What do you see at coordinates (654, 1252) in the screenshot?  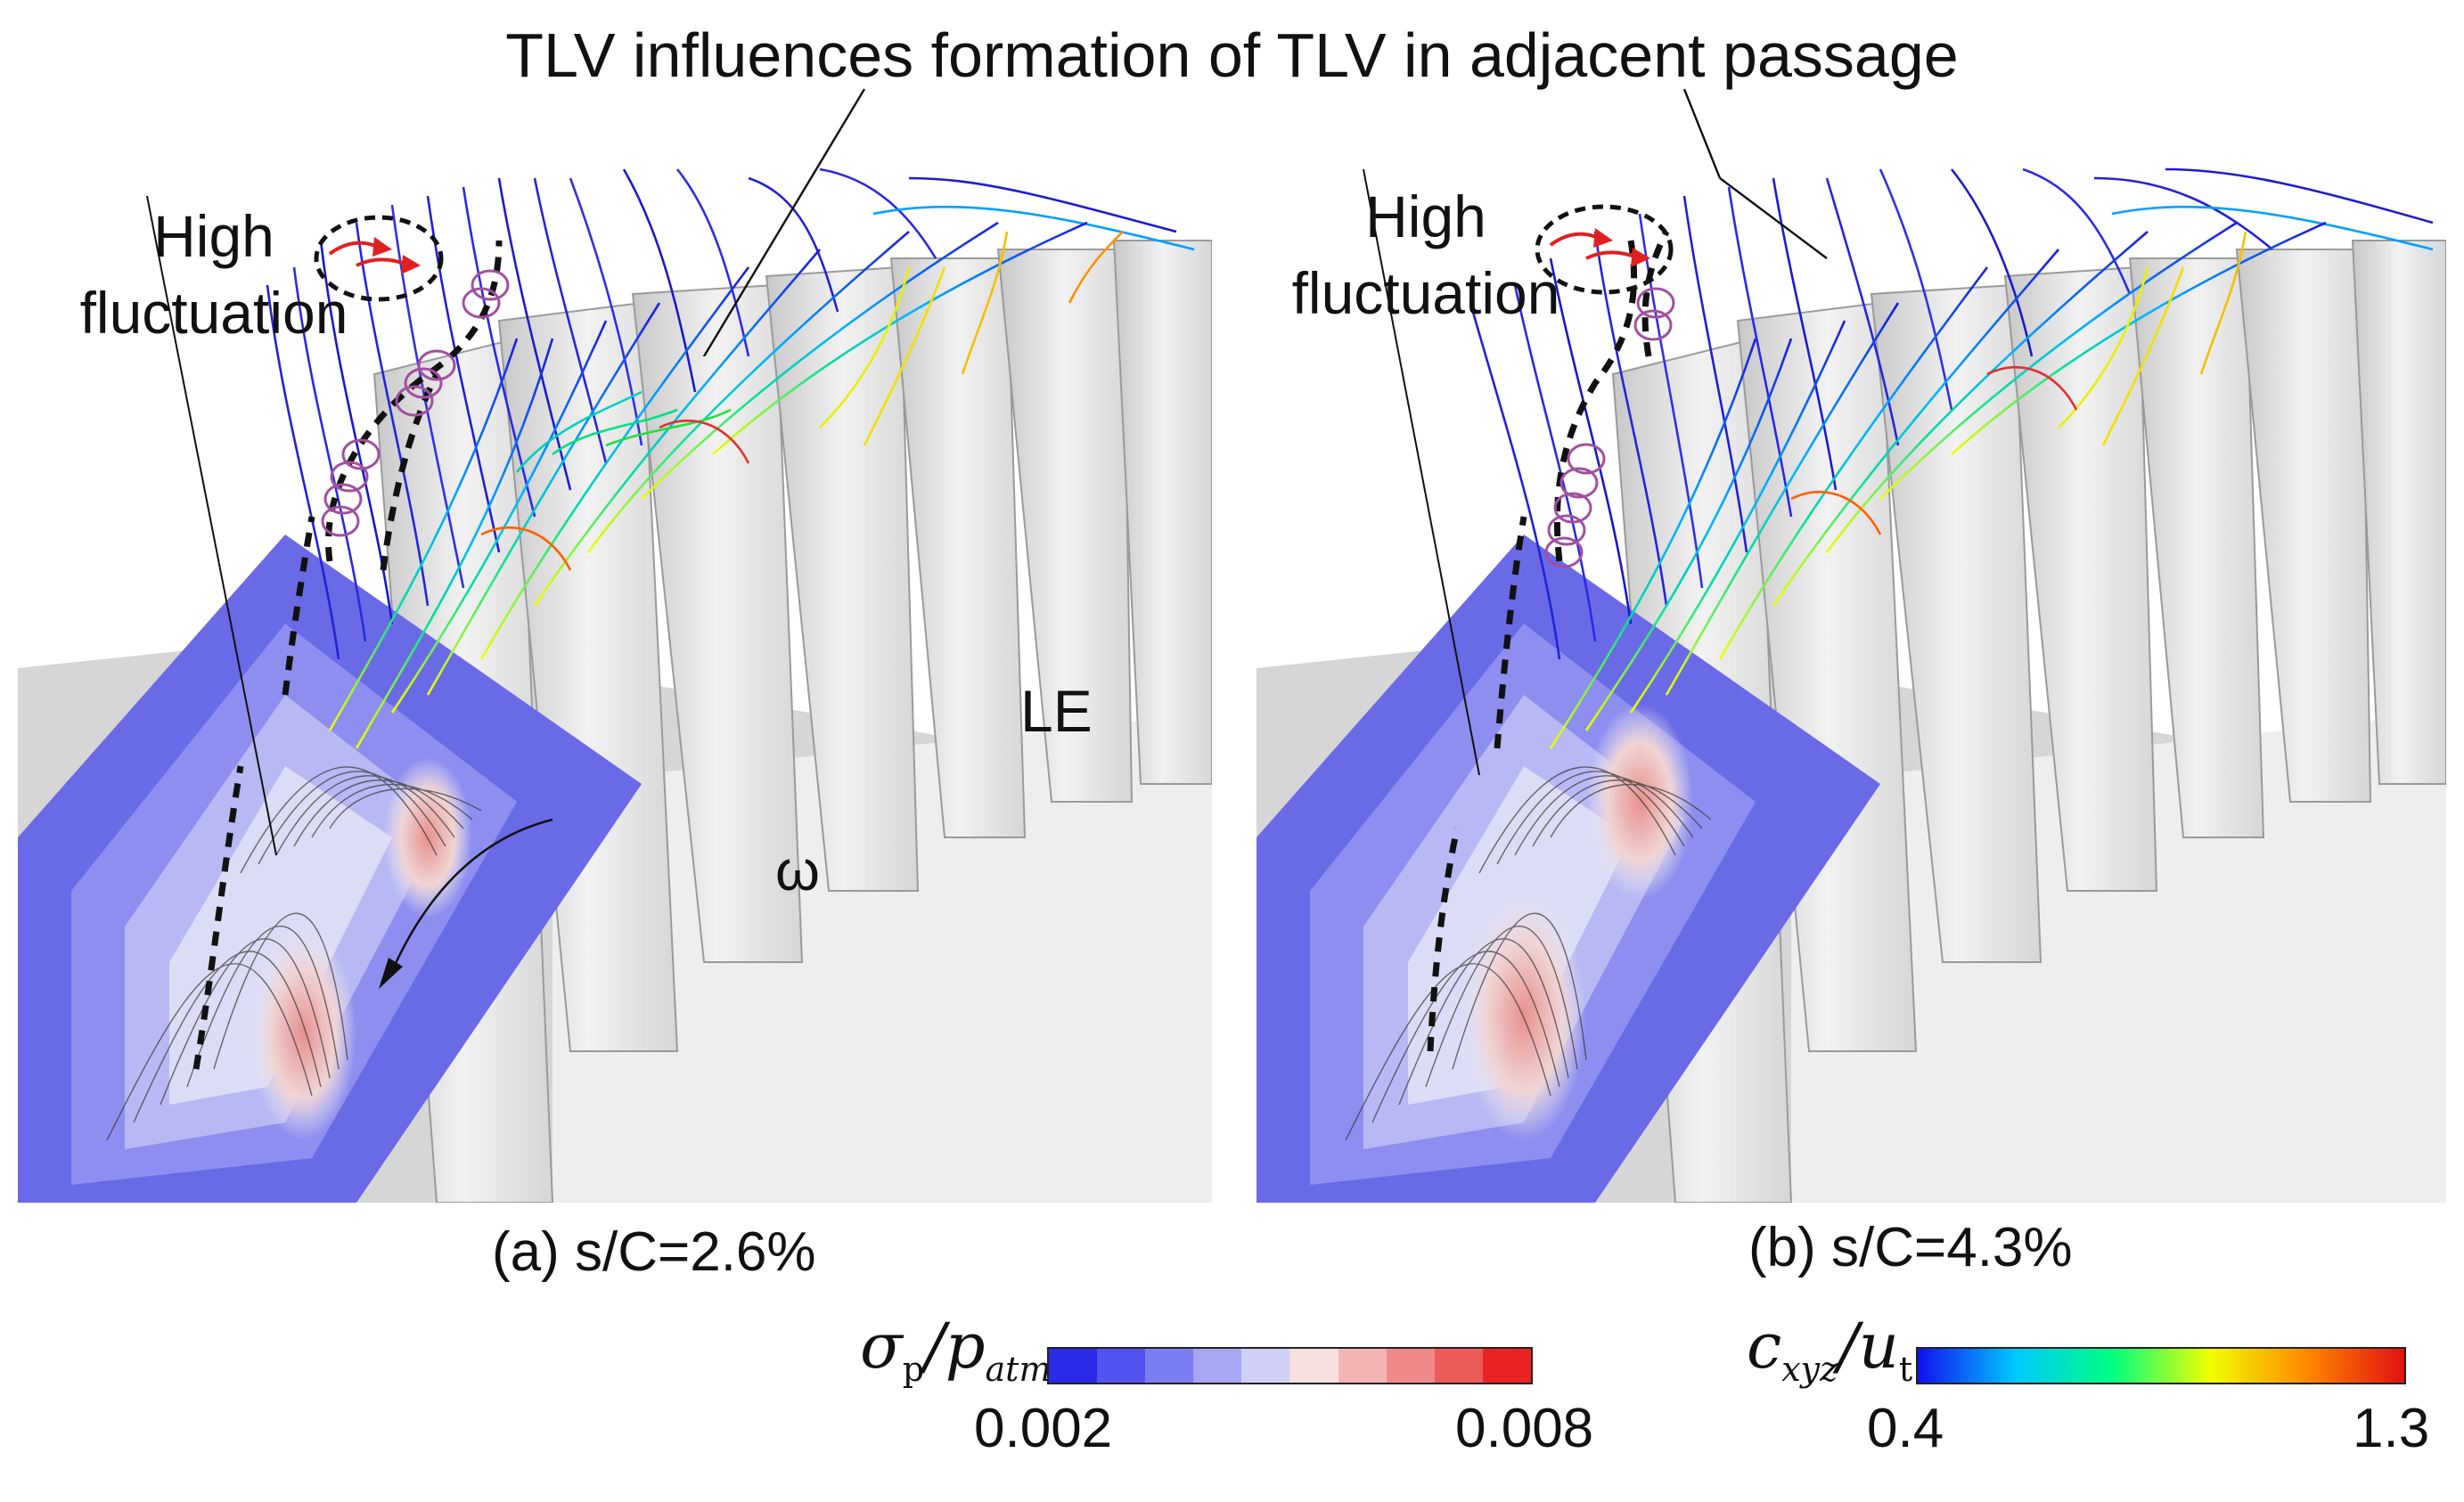 I see `caption-panel-a: (a) s/C=2.6%` at bounding box center [654, 1252].